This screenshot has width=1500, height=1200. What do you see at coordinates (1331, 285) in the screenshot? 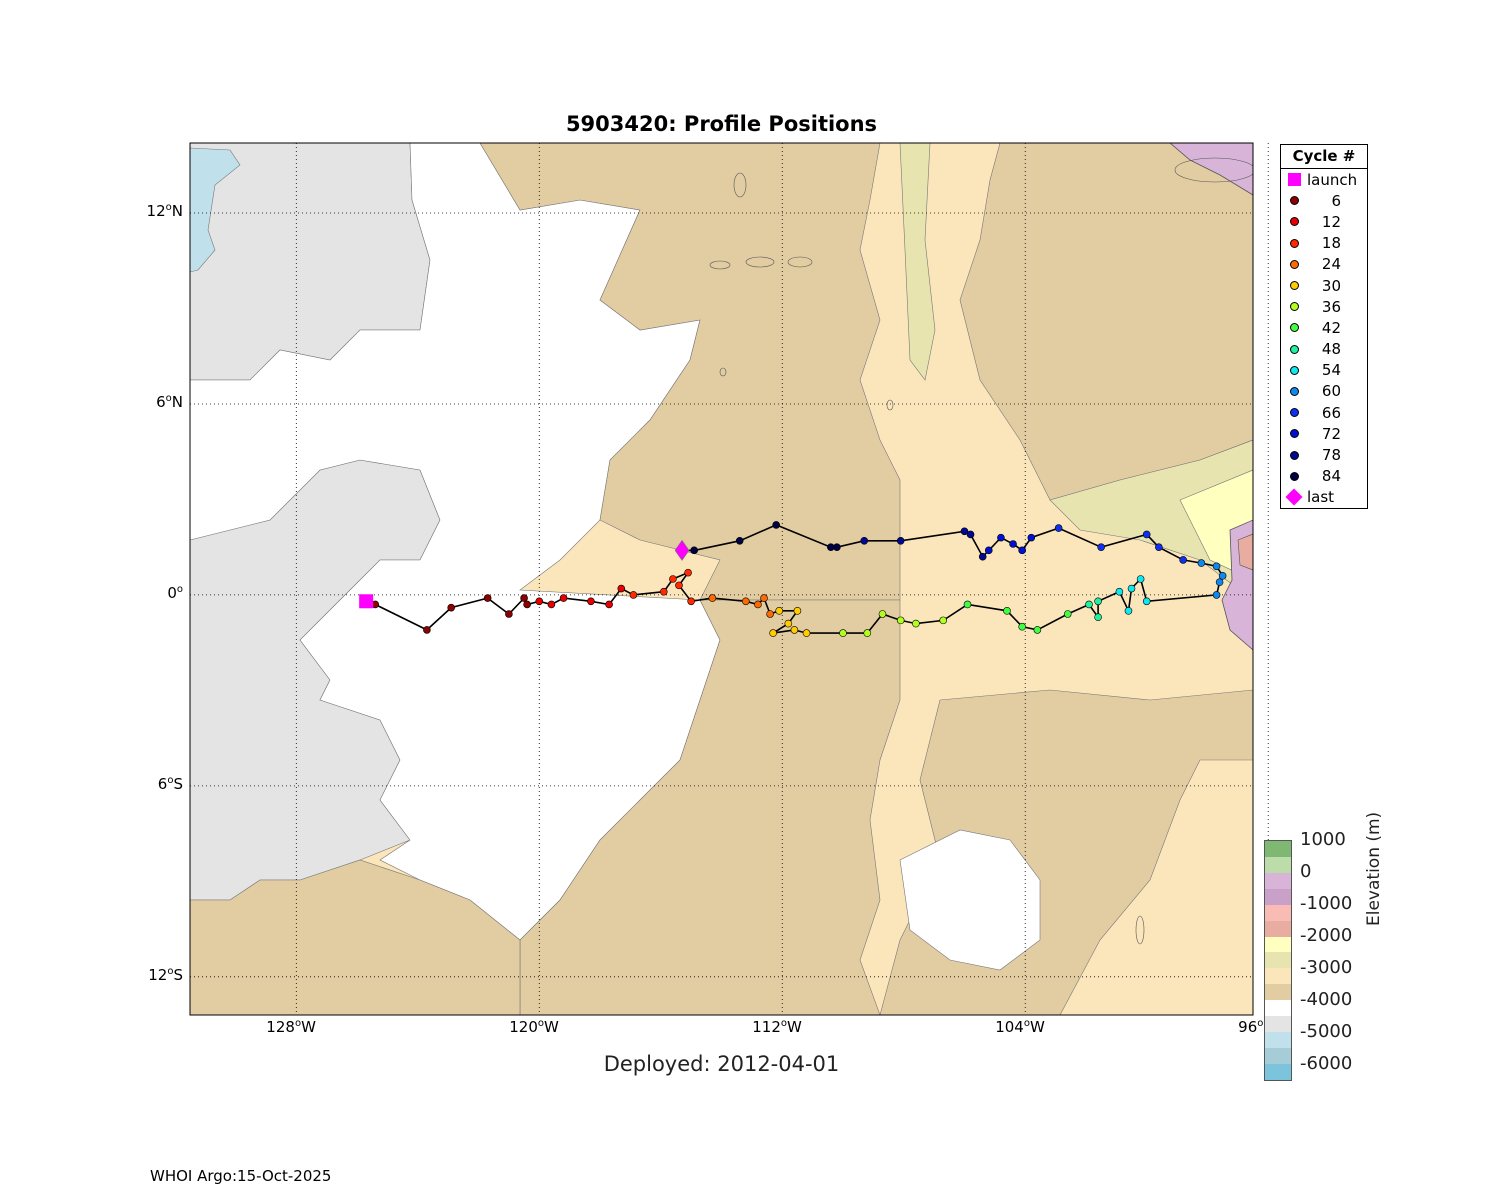
I see `legend-cycle-label: 30` at bounding box center [1331, 285].